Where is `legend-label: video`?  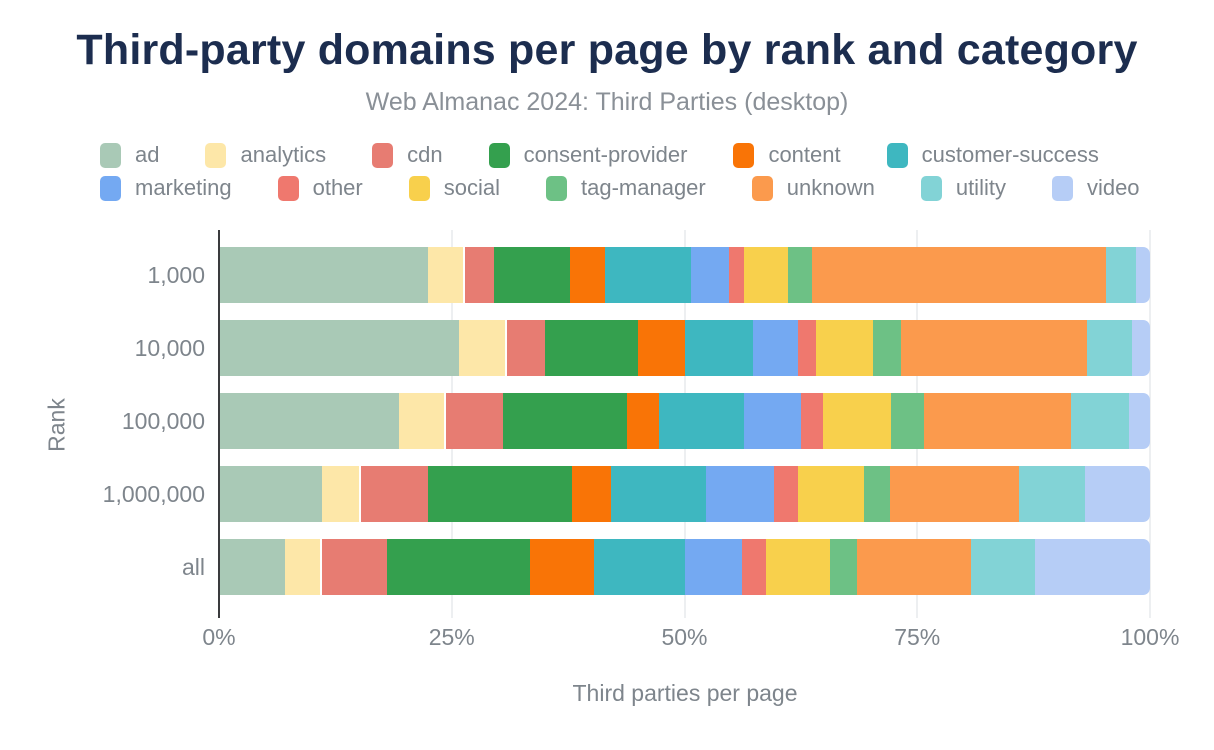
legend-label: video is located at coordinates (1113, 187).